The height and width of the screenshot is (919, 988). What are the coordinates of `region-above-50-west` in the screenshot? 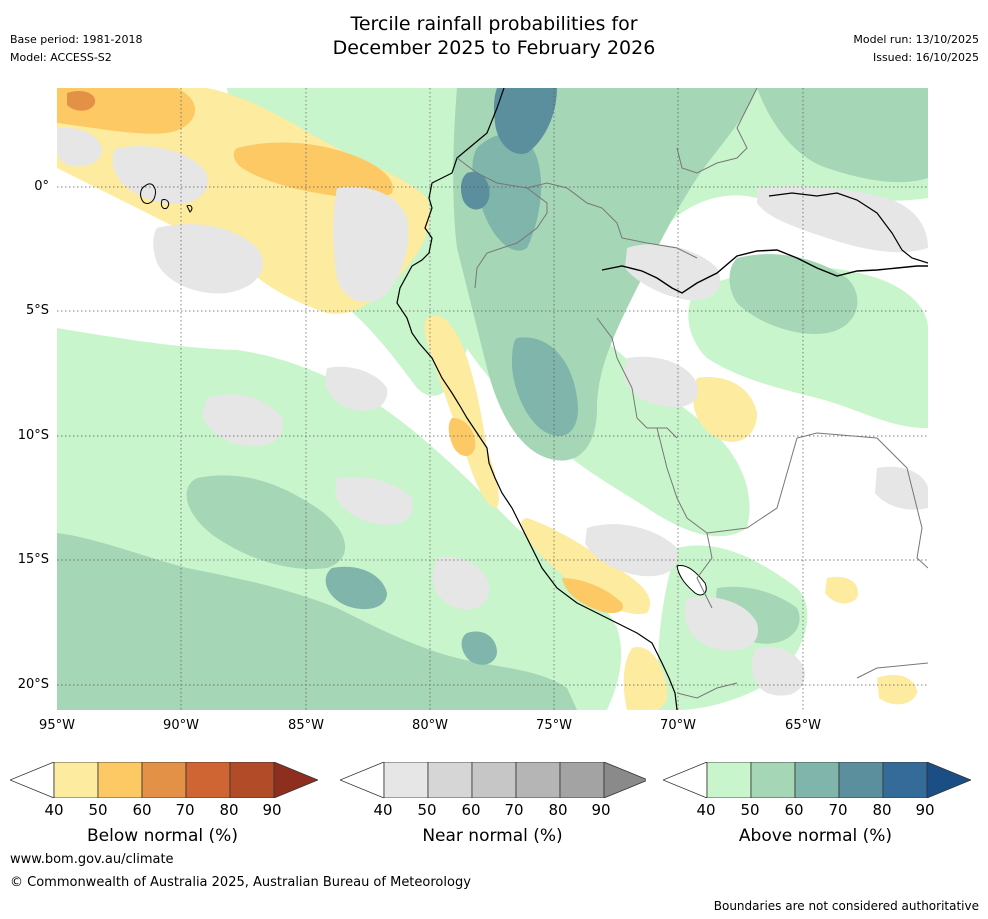 It's located at (317, 621).